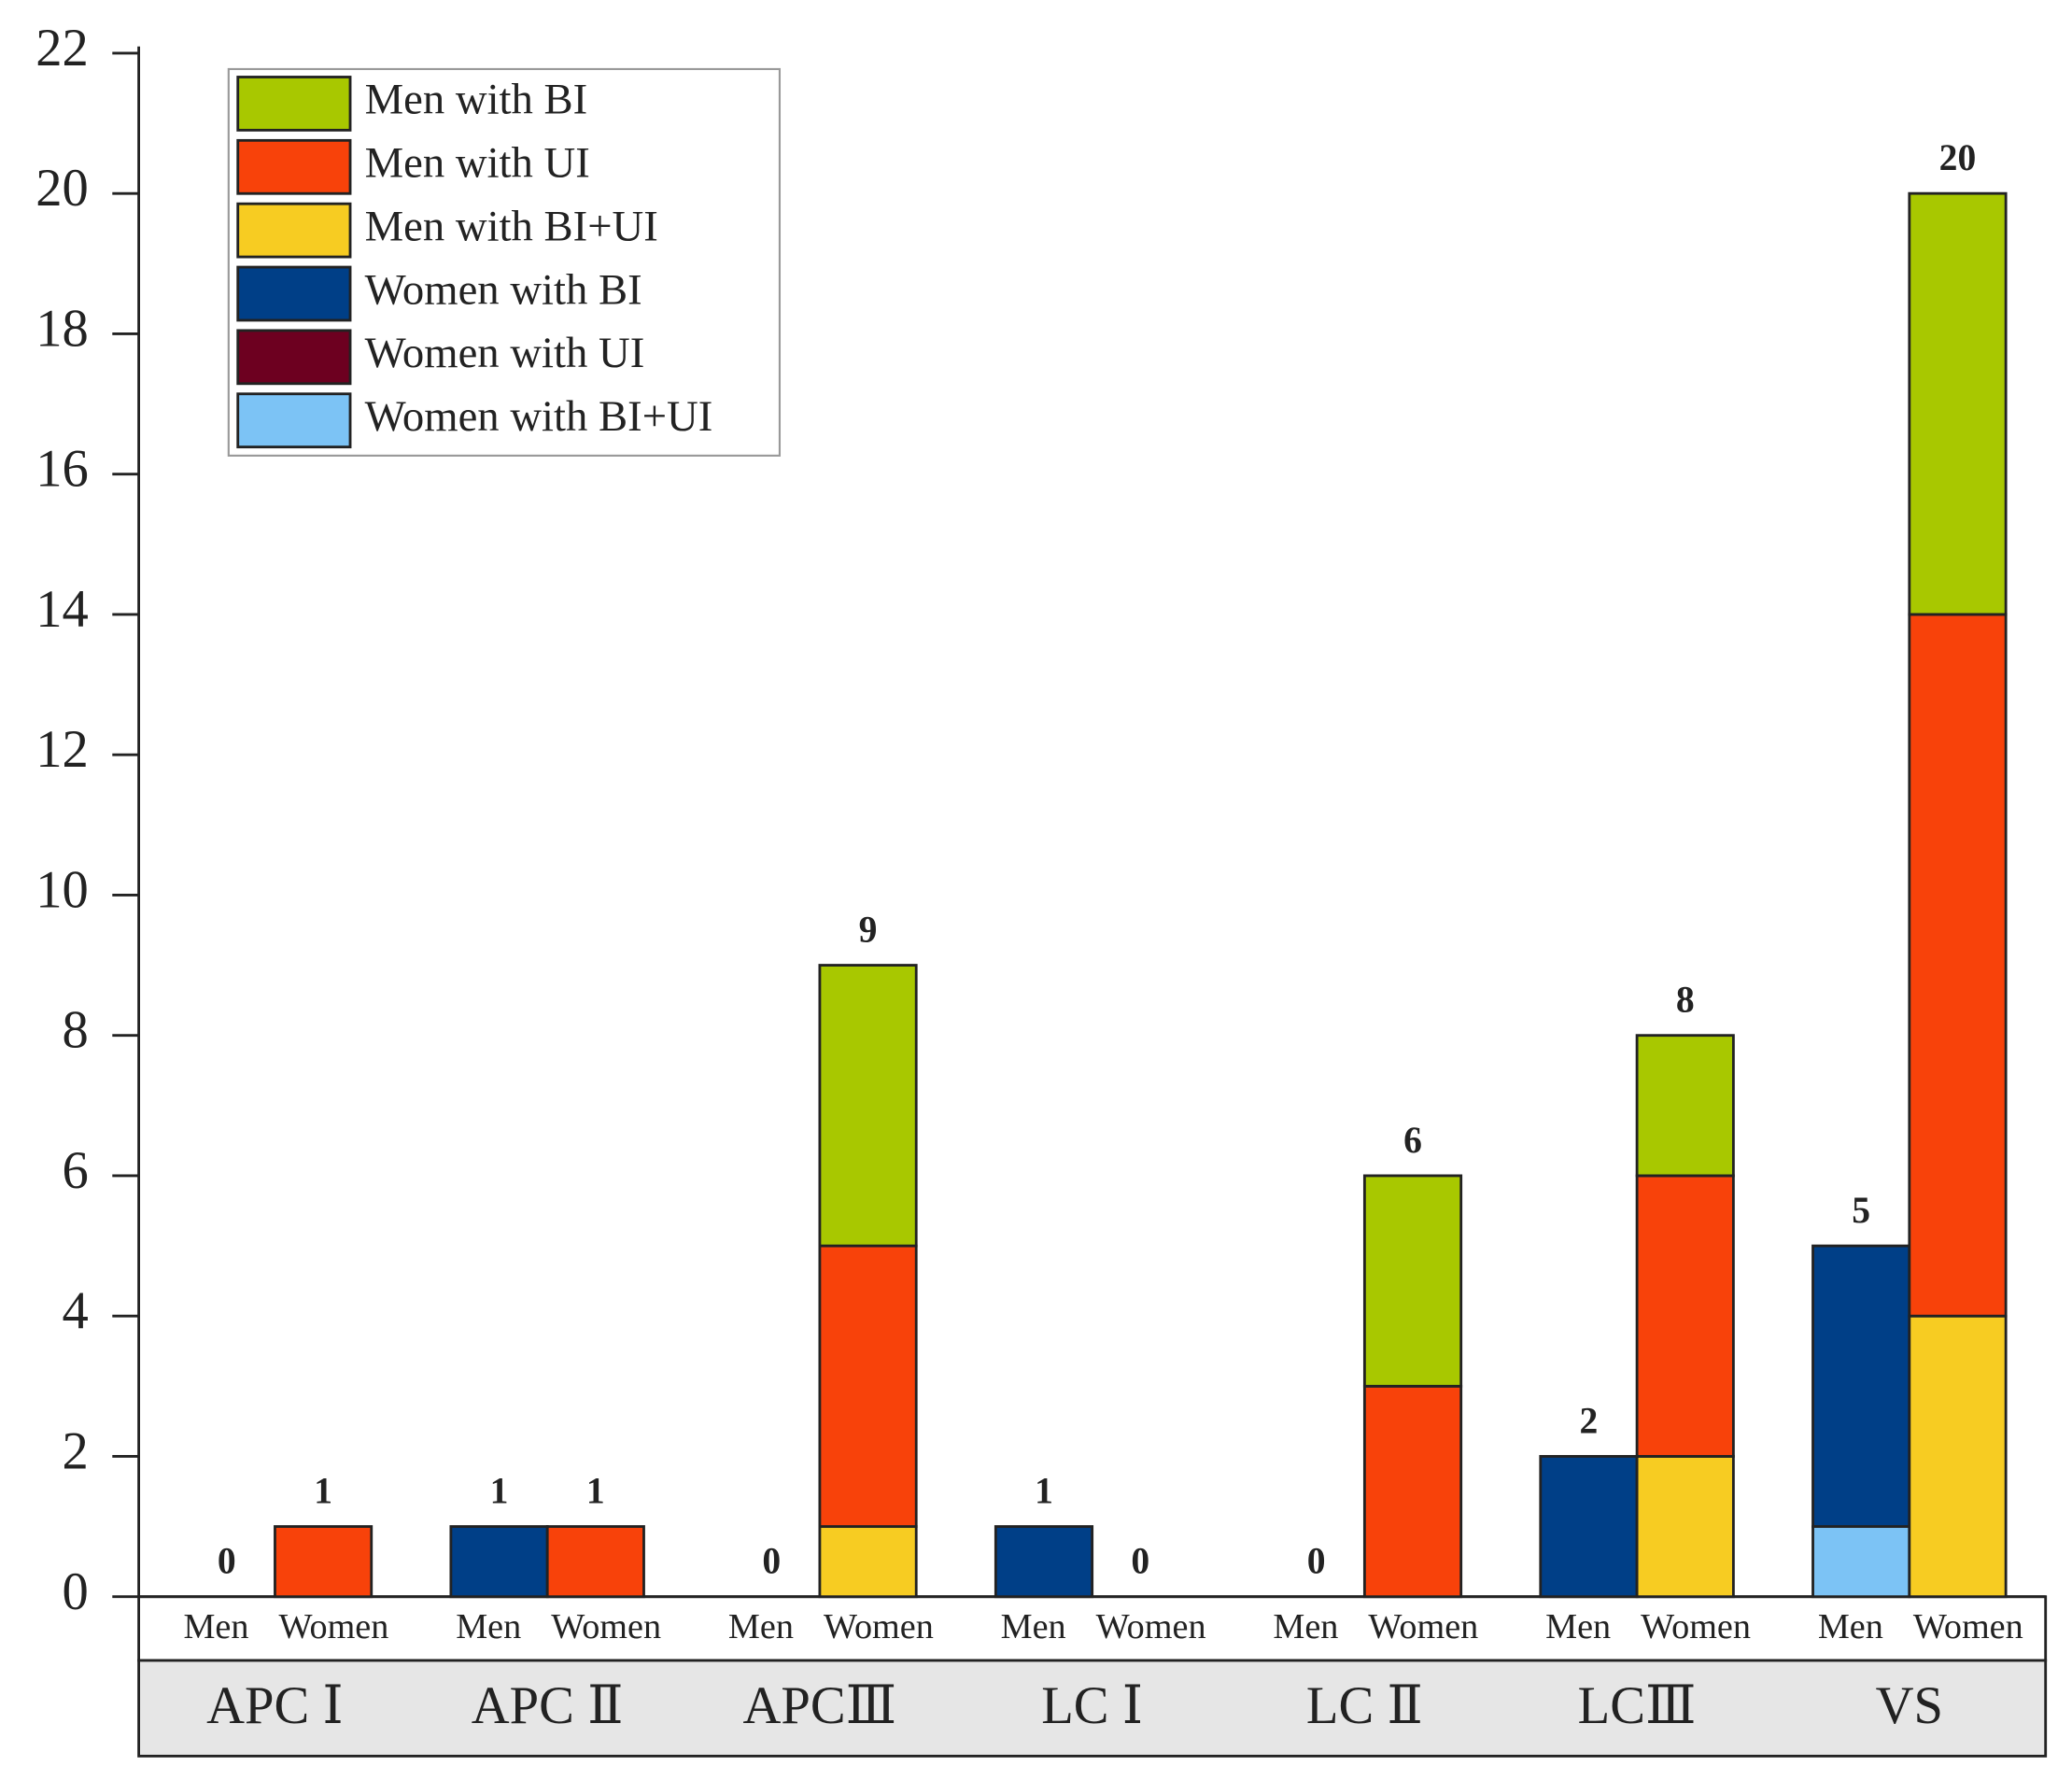  What do you see at coordinates (62, 889) in the screenshot?
I see `y-tick-label: 10` at bounding box center [62, 889].